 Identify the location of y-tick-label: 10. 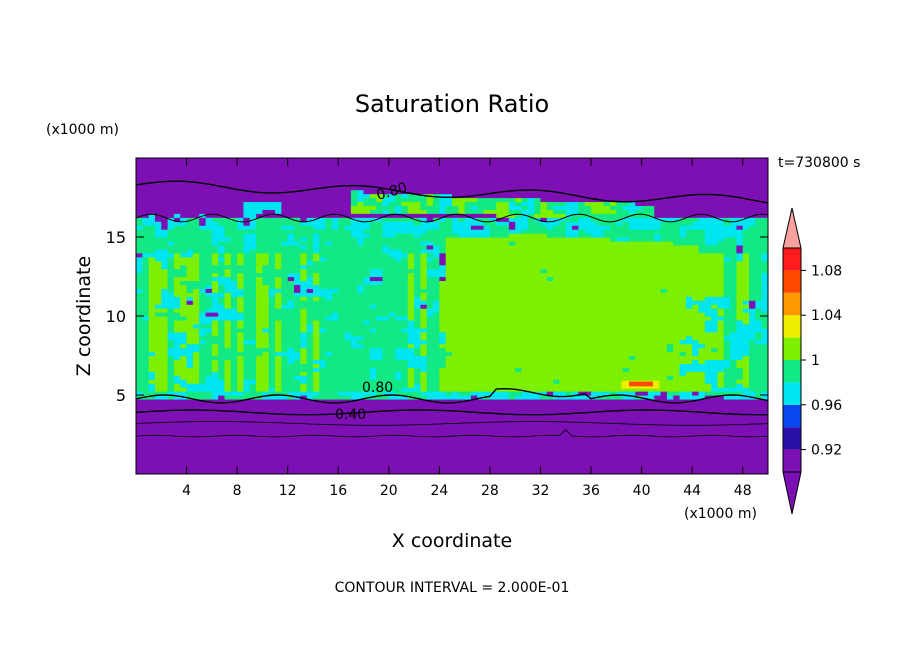
(116, 316).